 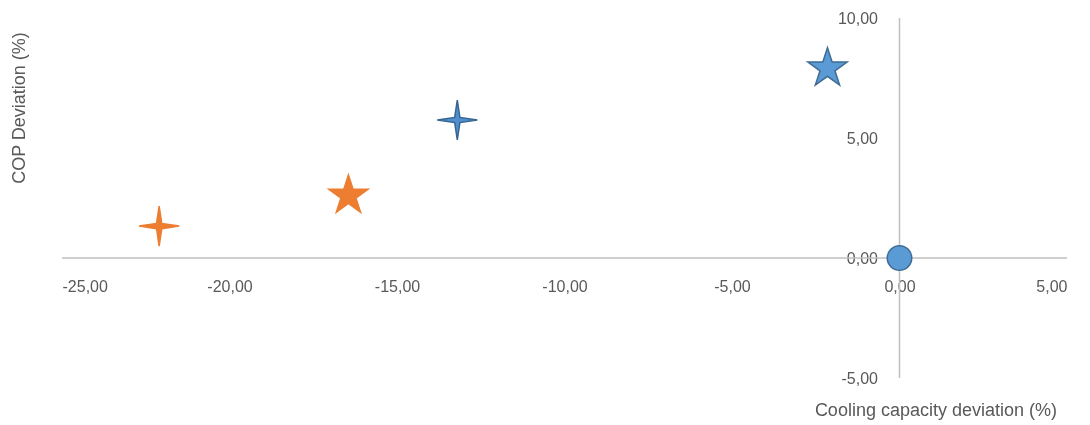 What do you see at coordinates (732, 286) in the screenshot?
I see `x-tick-label: -5,00` at bounding box center [732, 286].